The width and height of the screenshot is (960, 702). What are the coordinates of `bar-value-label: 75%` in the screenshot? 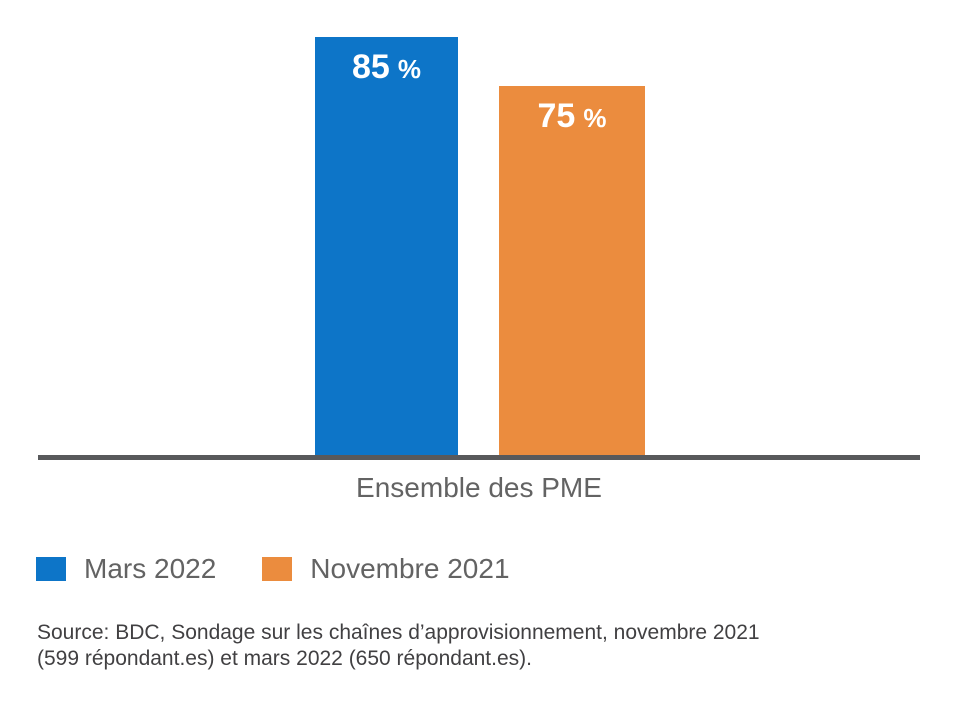 It's located at (572, 116).